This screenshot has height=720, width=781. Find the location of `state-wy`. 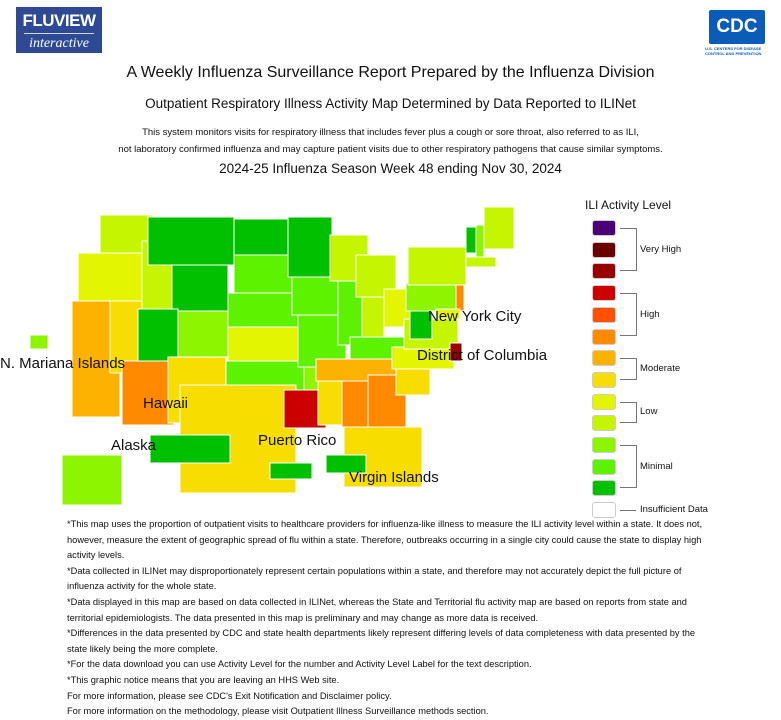

state-wy is located at coordinates (200, 288).